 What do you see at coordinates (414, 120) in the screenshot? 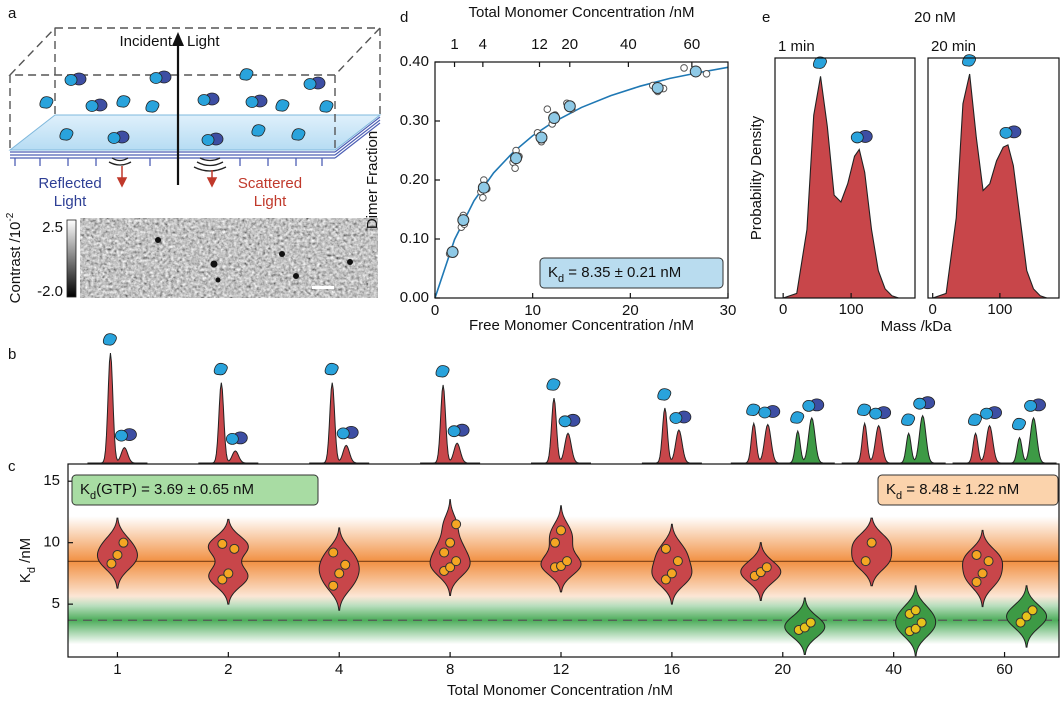
I see `y-tick-label: 0.30` at bounding box center [414, 120].